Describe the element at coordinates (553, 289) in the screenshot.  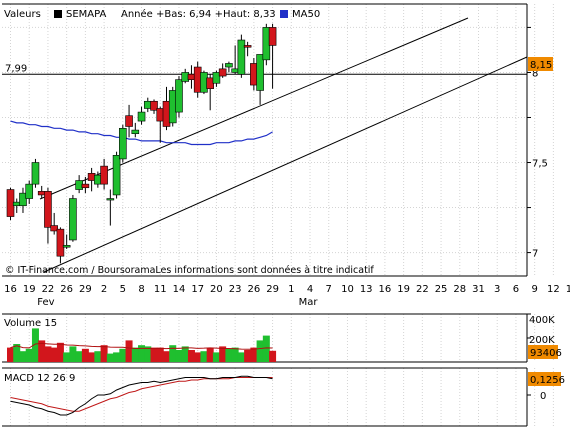
I see `date-tick-label: 12` at that location.